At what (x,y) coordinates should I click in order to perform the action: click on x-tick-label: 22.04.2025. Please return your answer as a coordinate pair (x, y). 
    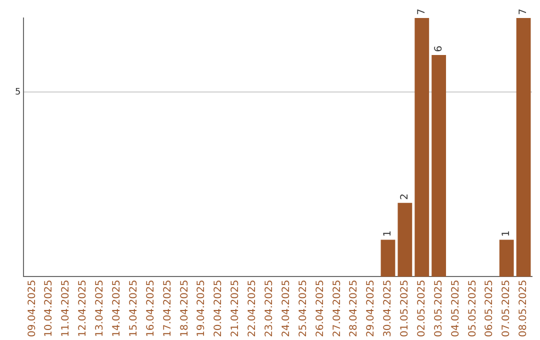
    Looking at the image, I should click on (252, 309).